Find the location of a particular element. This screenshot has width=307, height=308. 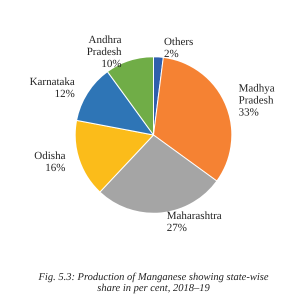

slice-label: Karnataka is located at coordinates (52, 82).